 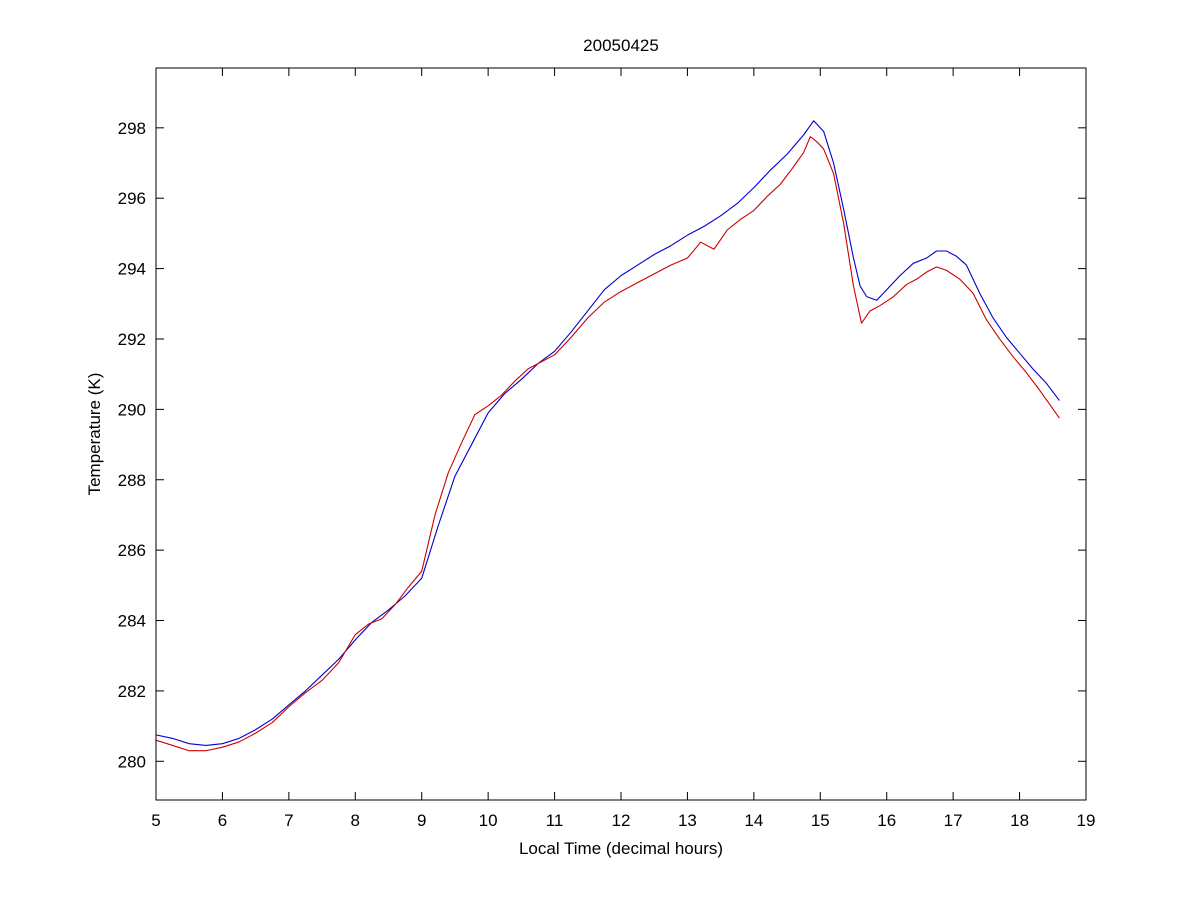 What do you see at coordinates (132, 269) in the screenshot?
I see `y-tick-label: 294` at bounding box center [132, 269].